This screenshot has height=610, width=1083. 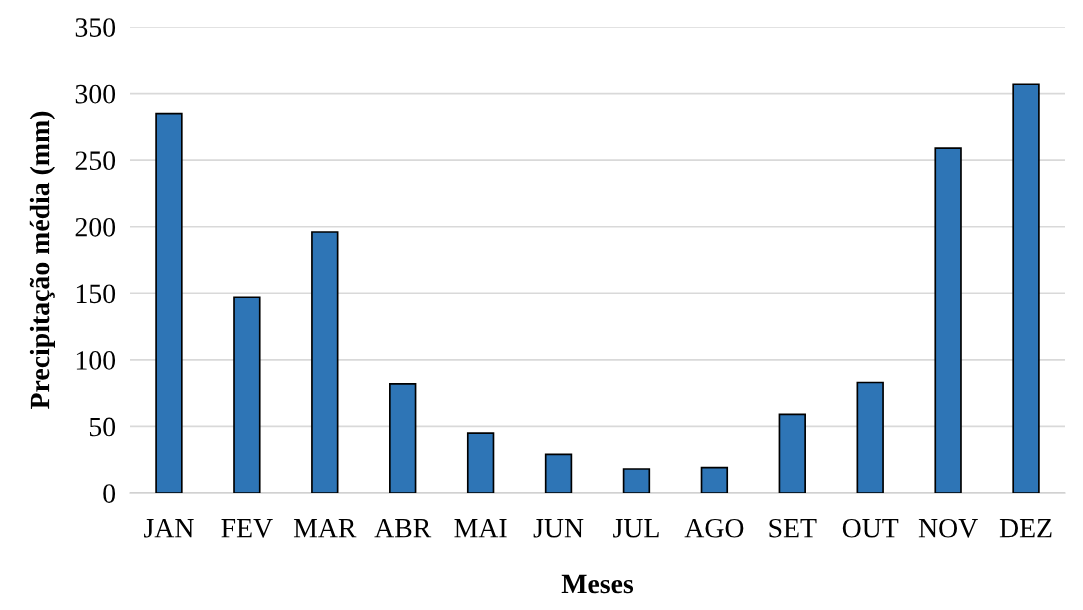 What do you see at coordinates (96, 360) in the screenshot?
I see `y-tick-label: 100` at bounding box center [96, 360].